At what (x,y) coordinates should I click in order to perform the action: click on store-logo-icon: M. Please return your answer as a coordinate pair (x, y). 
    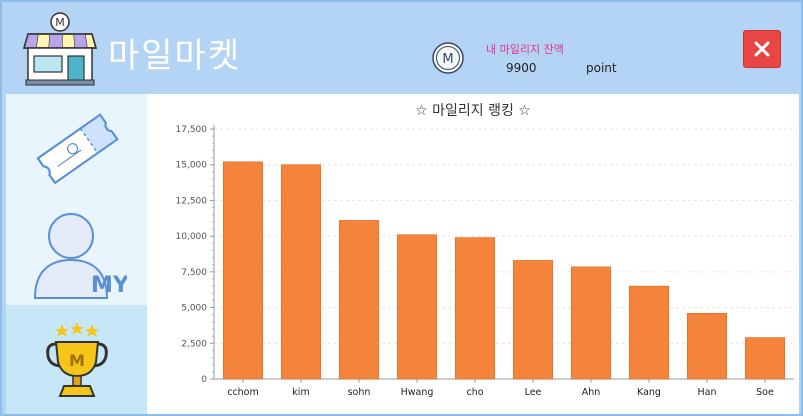
    Looking at the image, I should click on (60, 49).